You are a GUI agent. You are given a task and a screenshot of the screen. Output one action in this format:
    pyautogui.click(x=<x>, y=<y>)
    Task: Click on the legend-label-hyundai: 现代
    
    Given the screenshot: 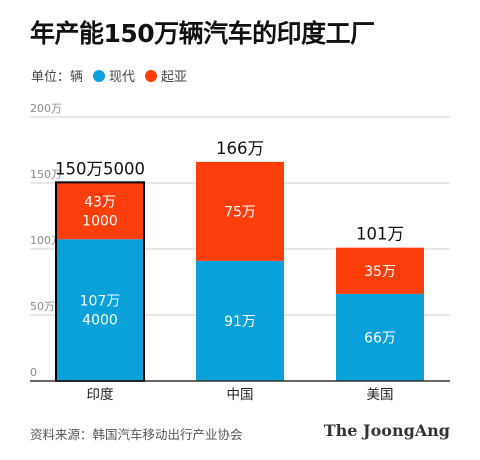 What is the action you would take?
    pyautogui.click(x=122, y=77)
    